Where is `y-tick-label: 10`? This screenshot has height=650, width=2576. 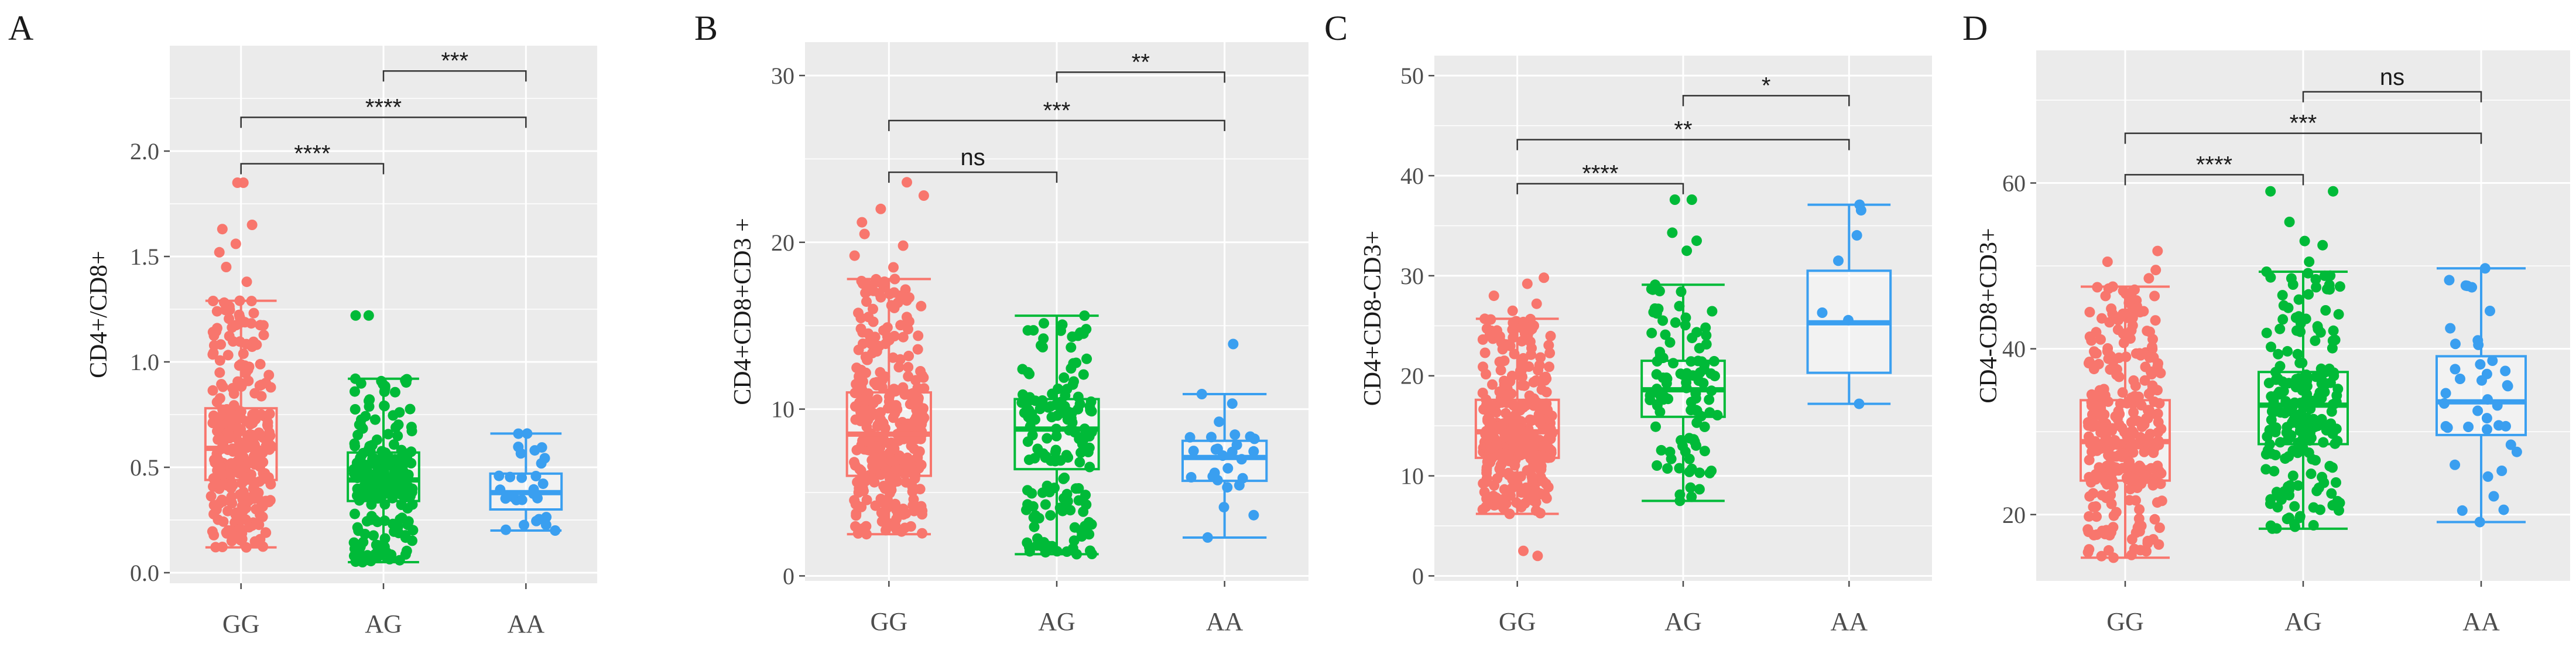 y-tick-label: 10 is located at coordinates (1412, 476).